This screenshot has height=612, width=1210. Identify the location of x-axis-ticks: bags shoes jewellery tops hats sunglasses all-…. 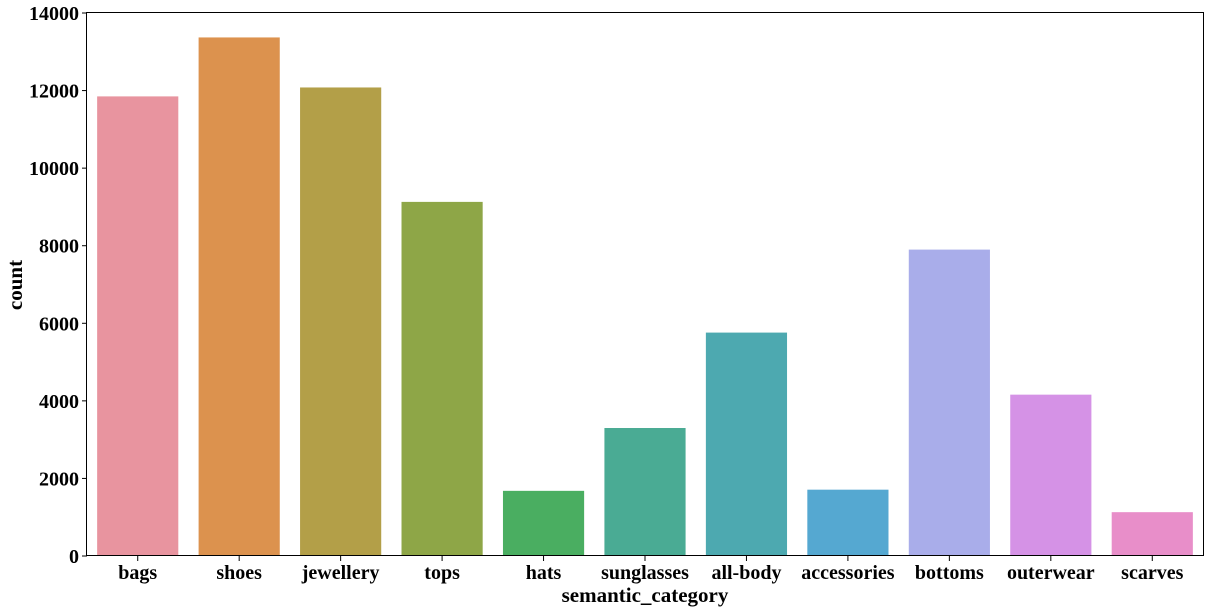
(651, 570).